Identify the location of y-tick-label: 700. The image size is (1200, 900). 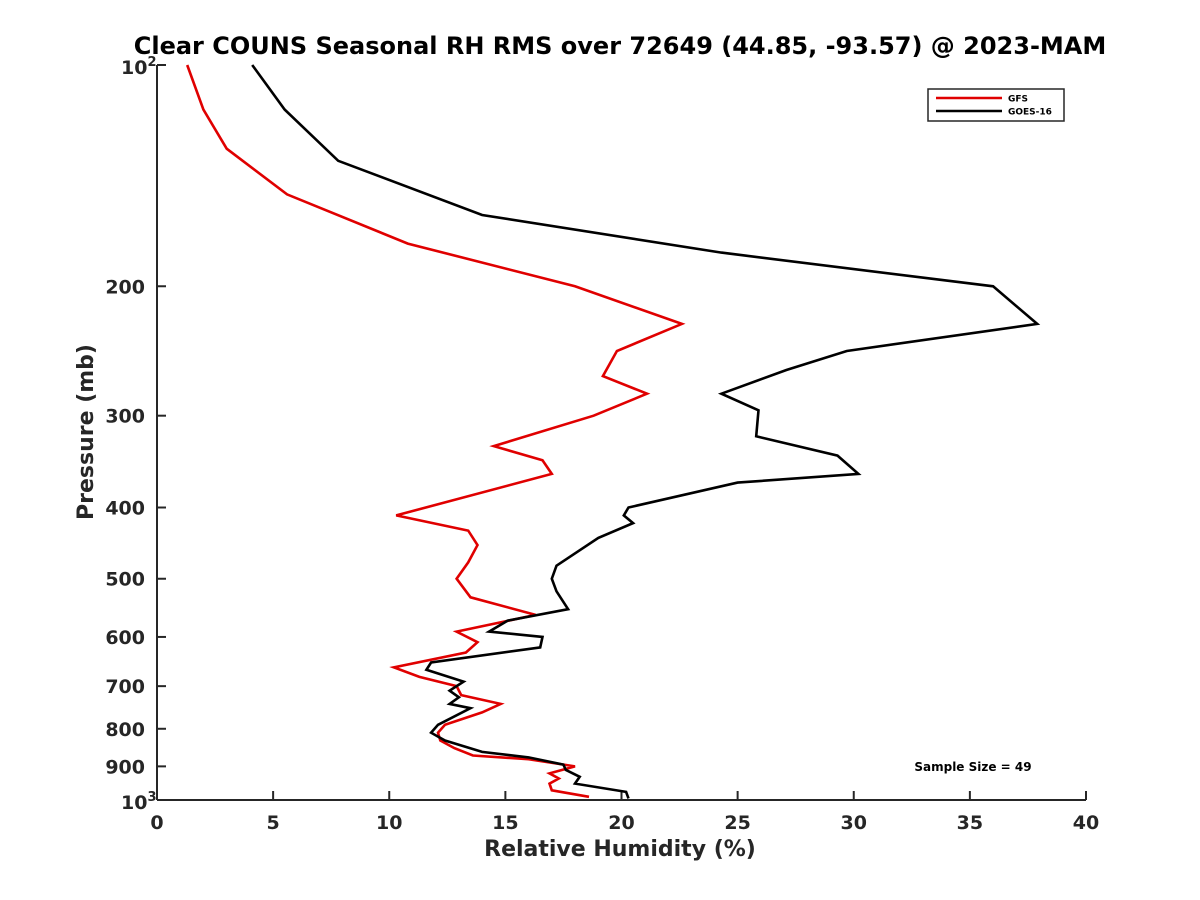
(125, 687).